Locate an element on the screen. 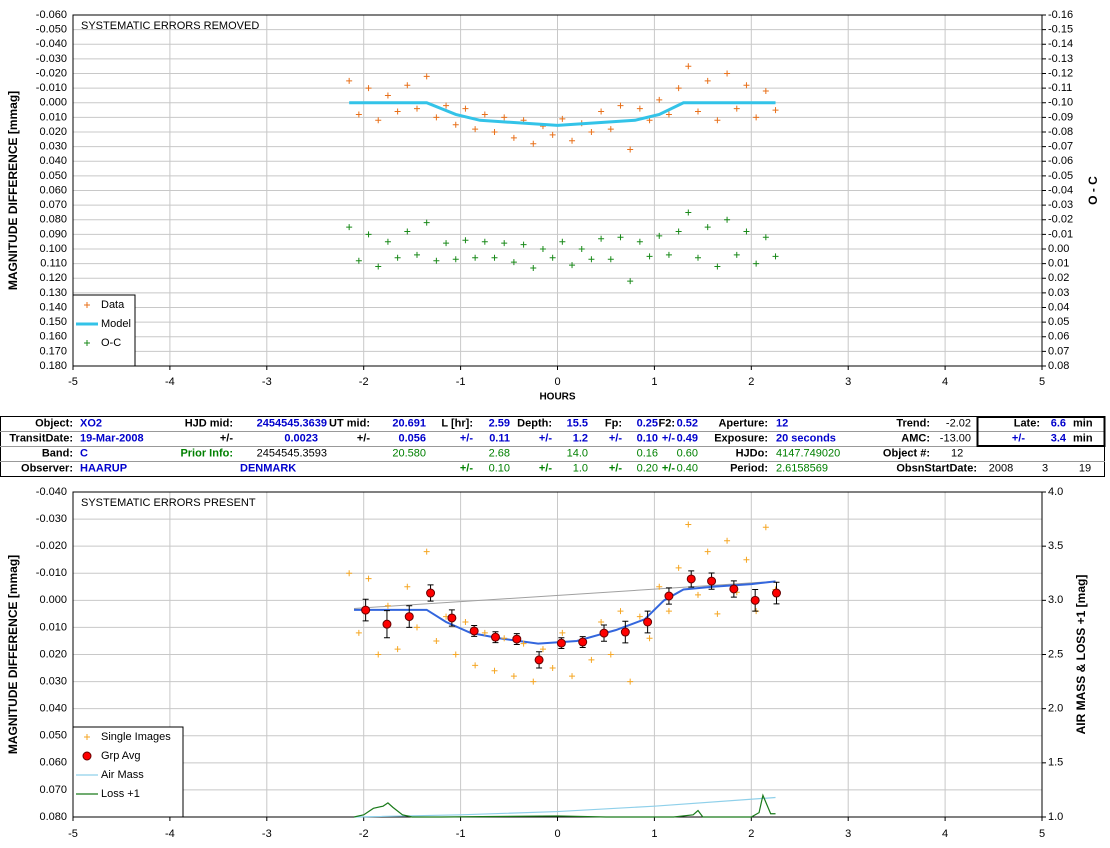  table-cell: ObsnStartDate: is located at coordinates (936, 468).